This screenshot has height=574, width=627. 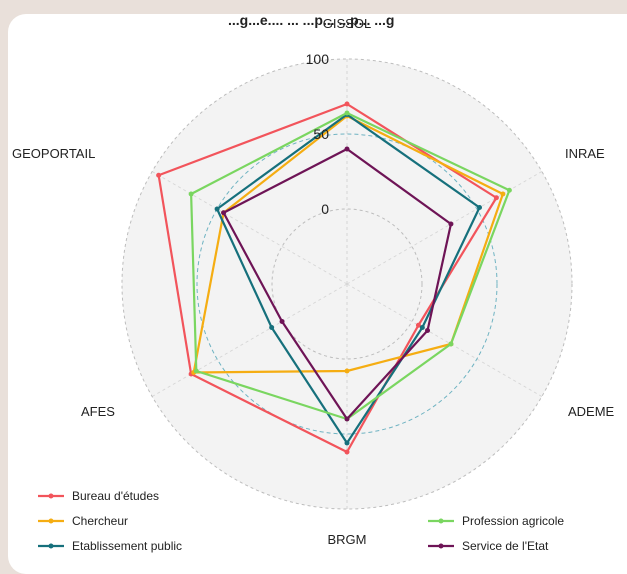 What do you see at coordinates (53, 153) in the screenshot?
I see `axis-label-geoportail: GEOPORTAIL` at bounding box center [53, 153].